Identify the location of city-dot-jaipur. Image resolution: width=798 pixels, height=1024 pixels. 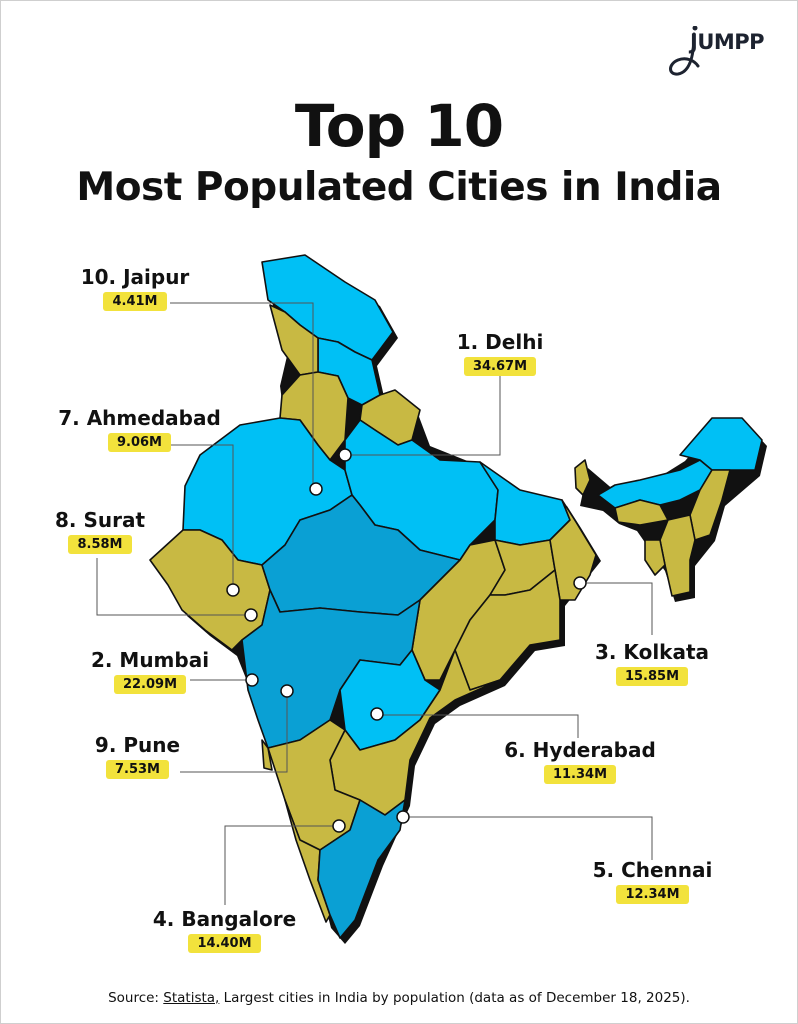
(316, 489).